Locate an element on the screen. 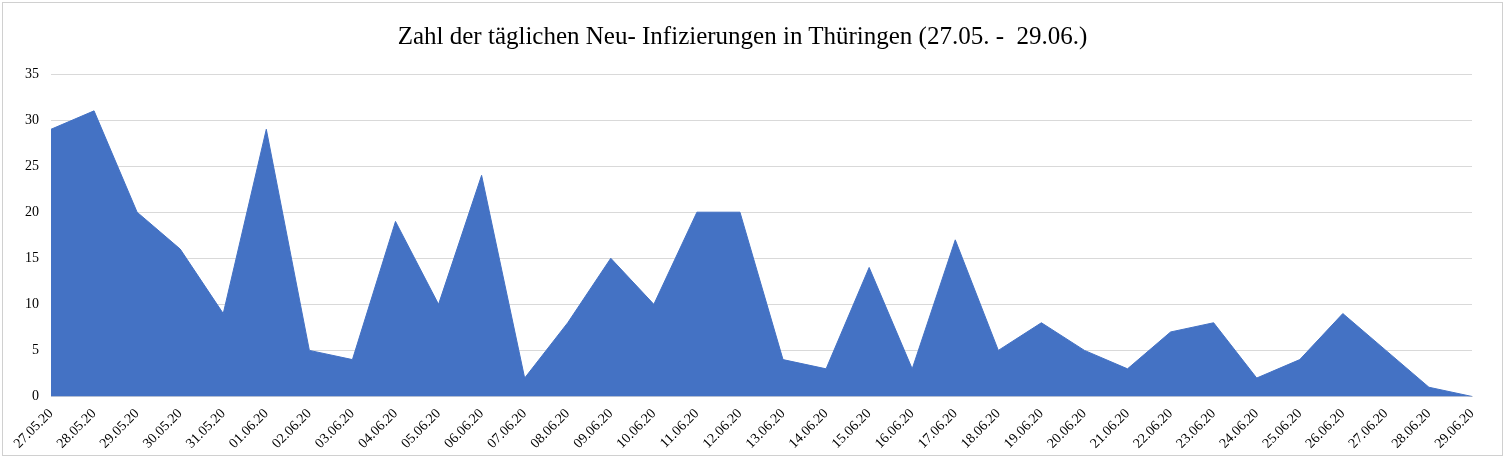 The height and width of the screenshot is (460, 1507). y-tick-label: 5 is located at coordinates (35, 350).